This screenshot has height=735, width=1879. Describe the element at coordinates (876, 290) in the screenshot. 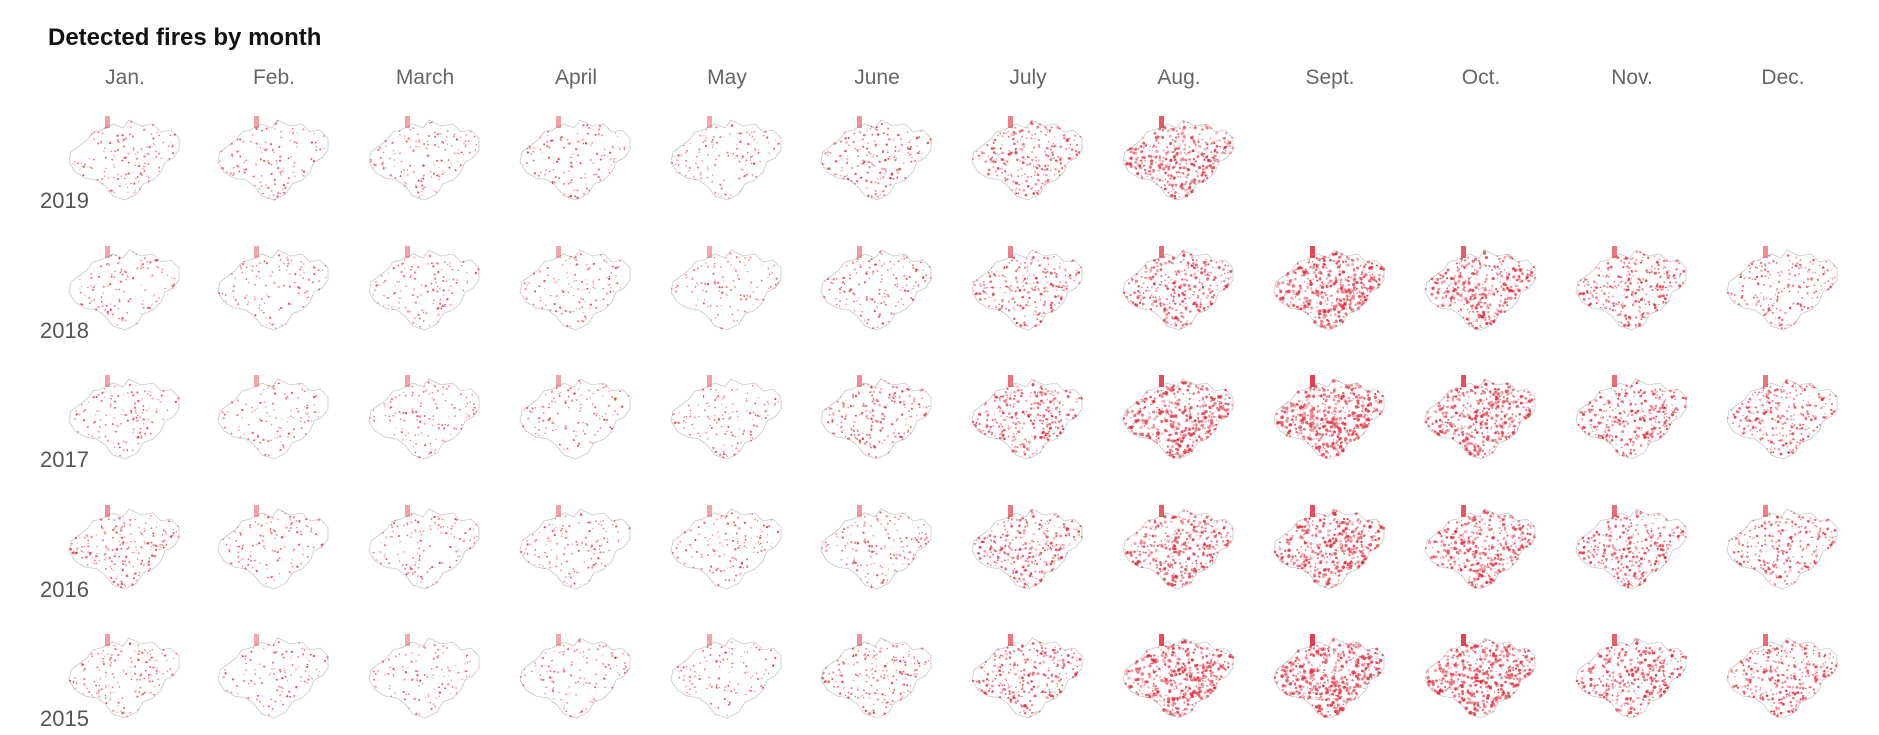

I see `region-outline` at that location.